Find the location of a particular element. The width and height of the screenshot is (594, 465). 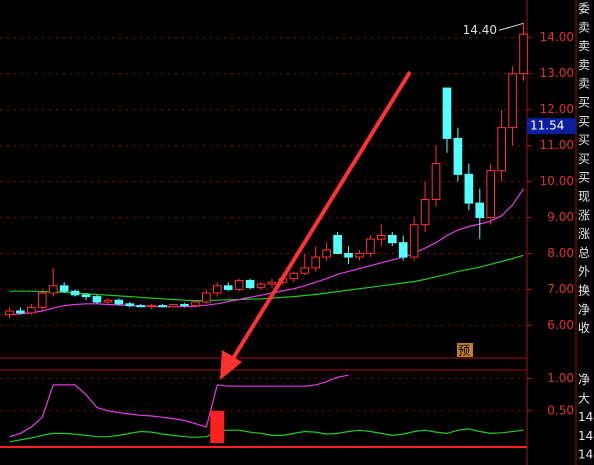

y-tick-label: 1.00 is located at coordinates (560, 378).